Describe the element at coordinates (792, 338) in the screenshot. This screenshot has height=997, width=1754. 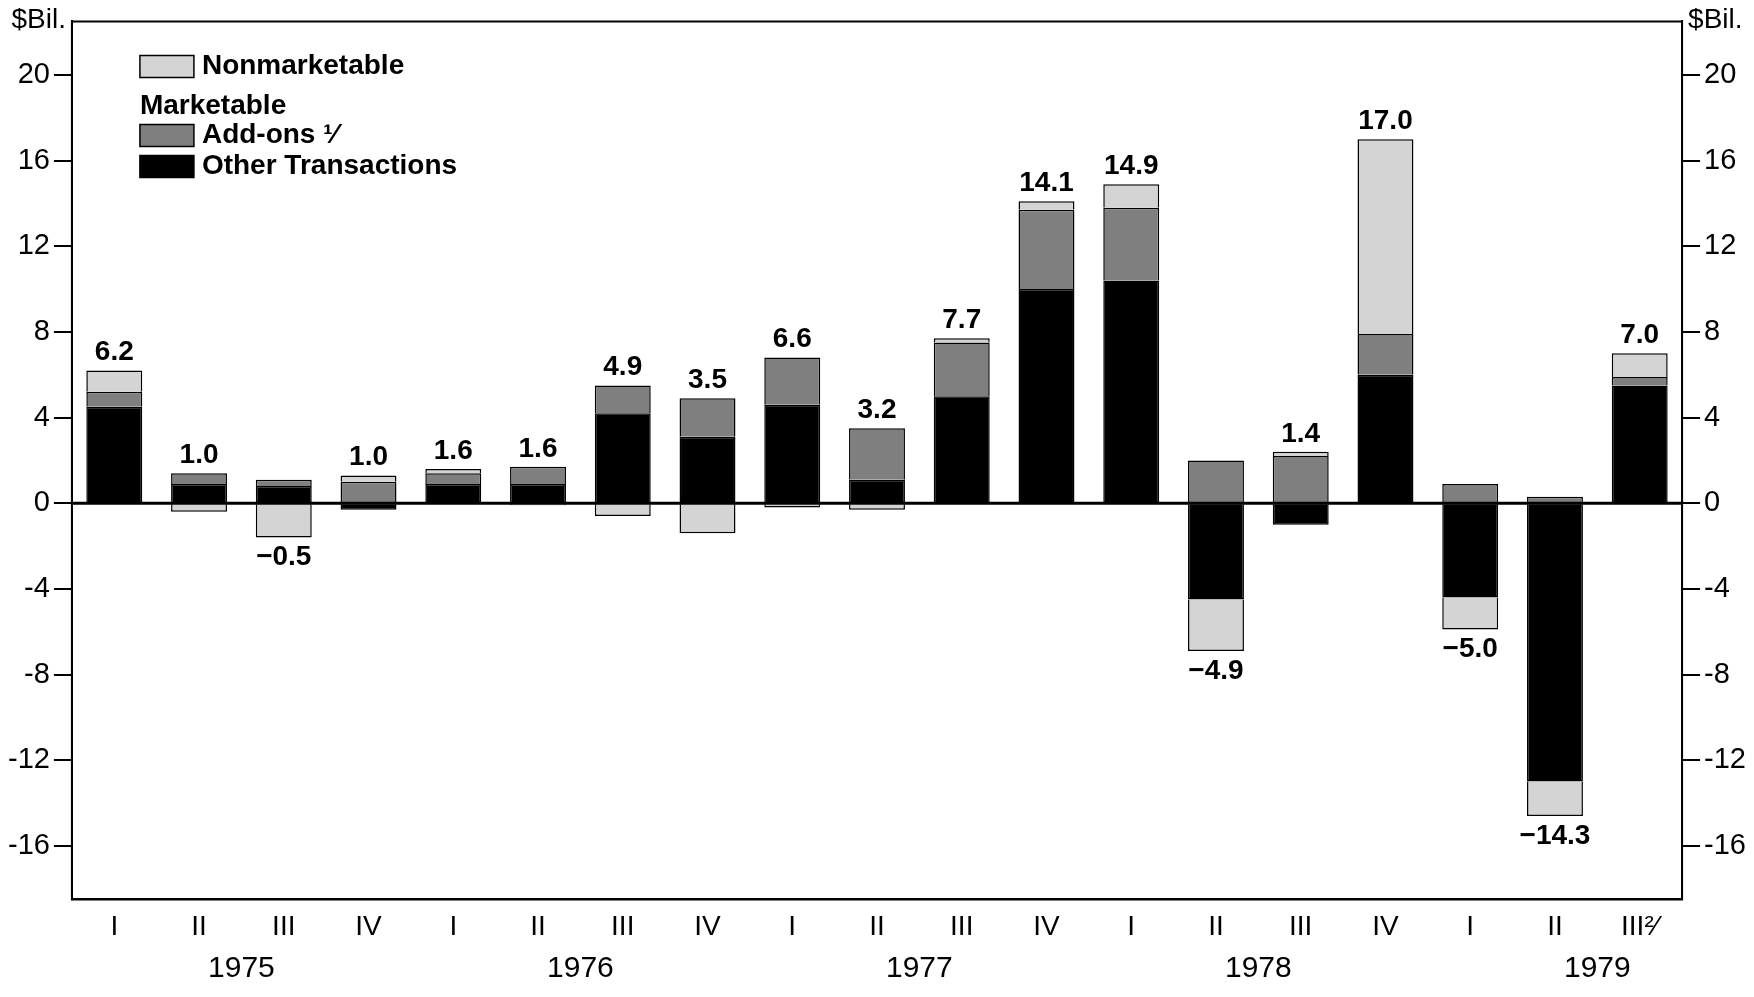
I see `total-label: 6.6` at that location.